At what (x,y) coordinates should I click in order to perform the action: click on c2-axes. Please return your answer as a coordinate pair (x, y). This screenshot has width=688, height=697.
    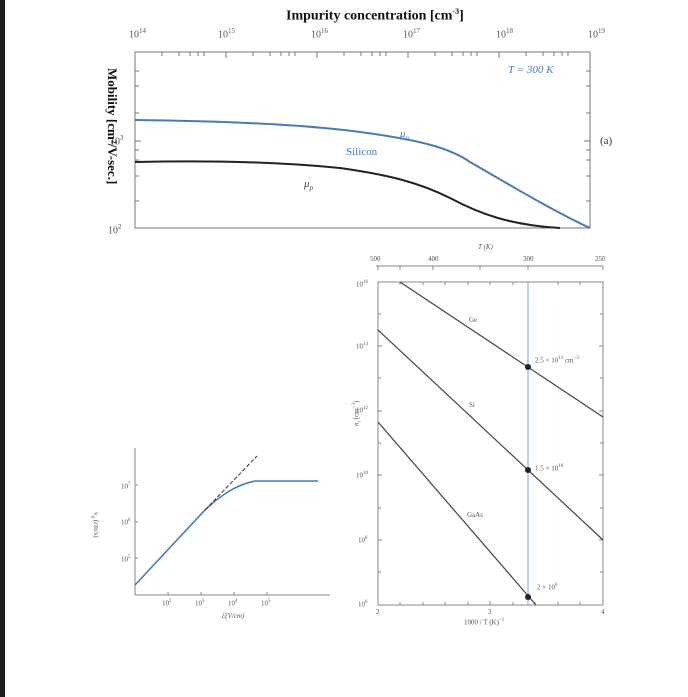
    Looking at the image, I should click on (232, 522).